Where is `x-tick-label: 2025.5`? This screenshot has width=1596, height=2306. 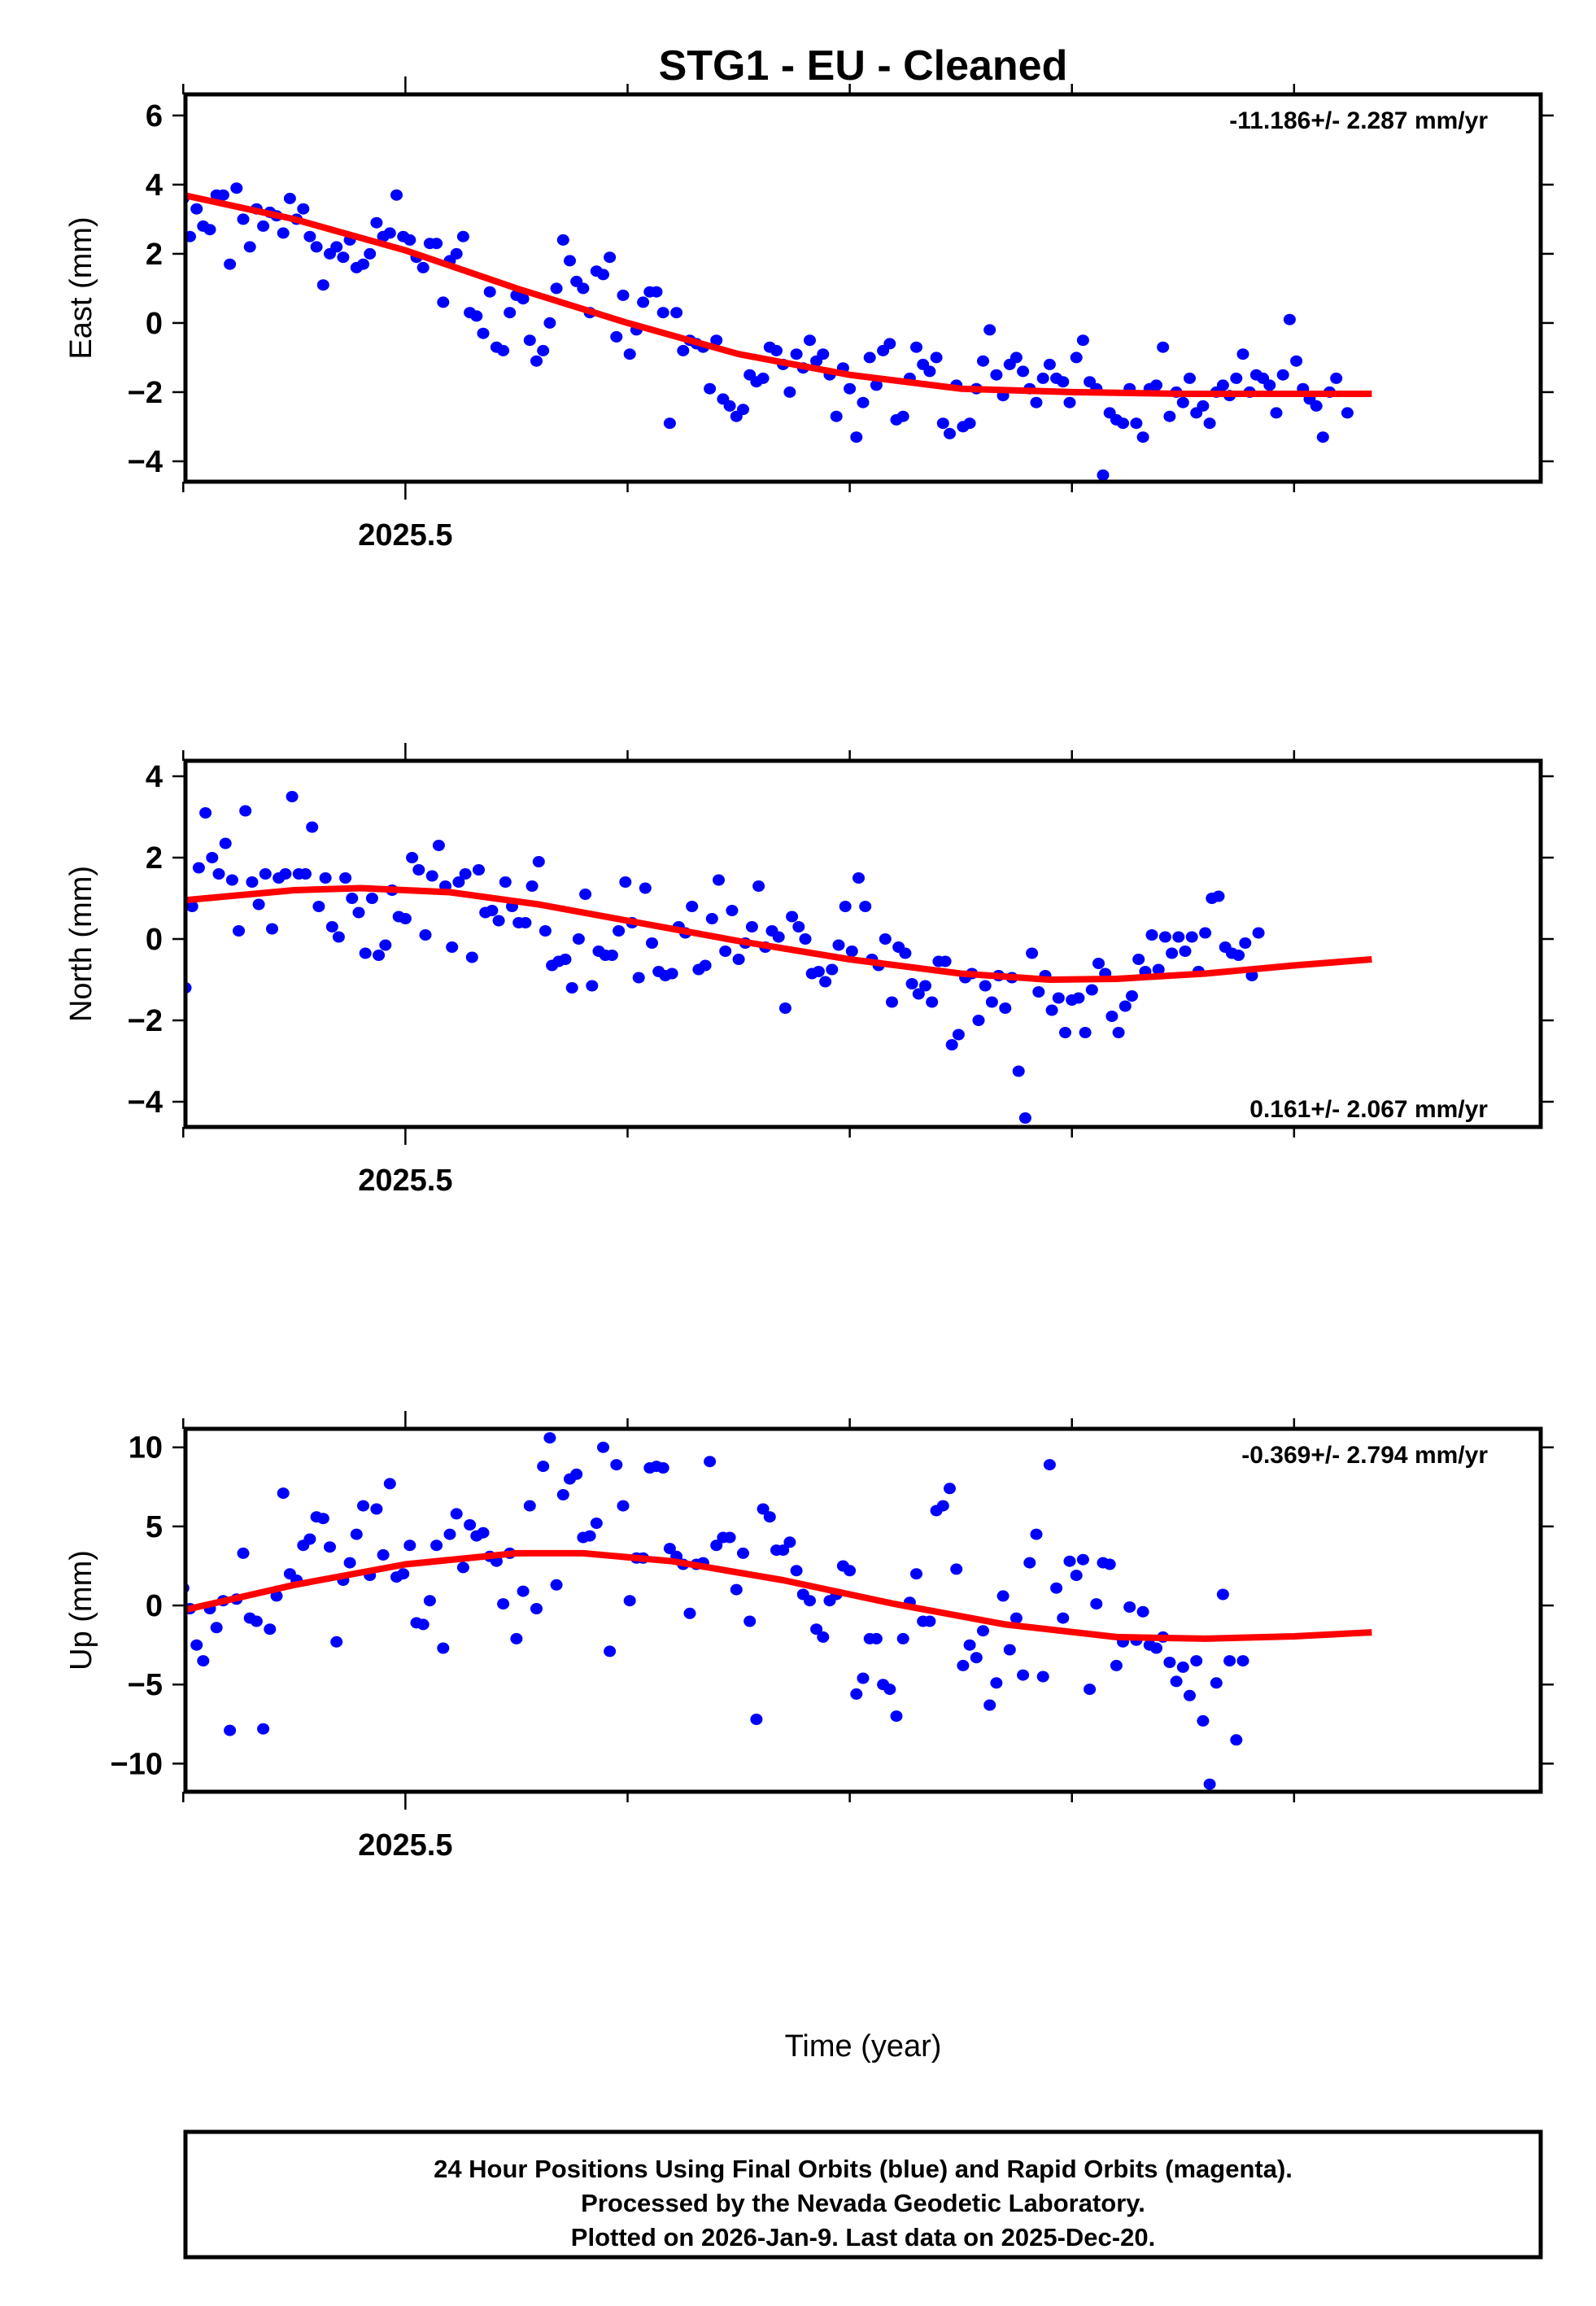 x-tick-label: 2025.5 is located at coordinates (405, 535).